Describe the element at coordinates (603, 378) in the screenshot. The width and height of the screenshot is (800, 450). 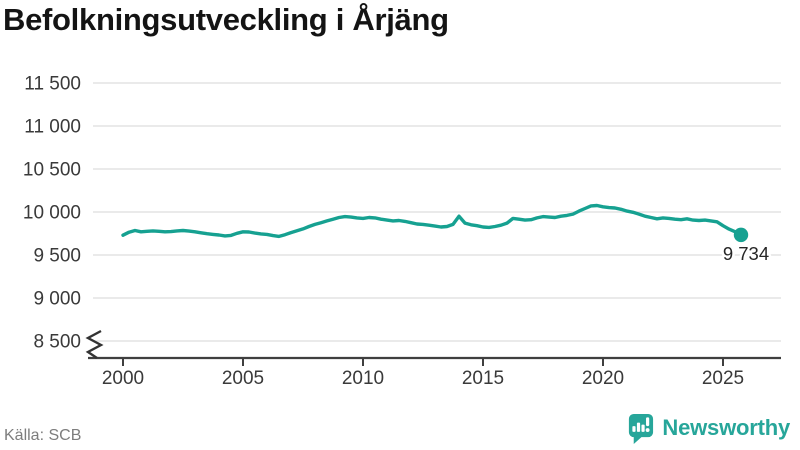
I see `x-tick-label: 2020` at that location.